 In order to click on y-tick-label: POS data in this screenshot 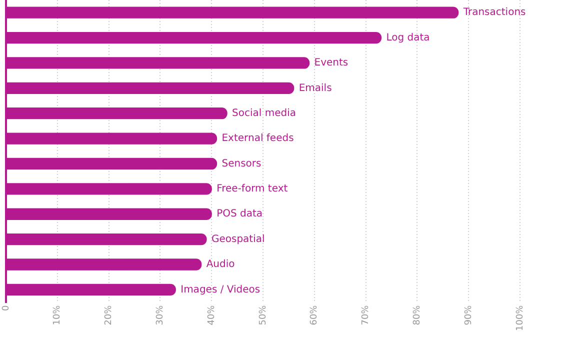, I will do `click(239, 214)`.